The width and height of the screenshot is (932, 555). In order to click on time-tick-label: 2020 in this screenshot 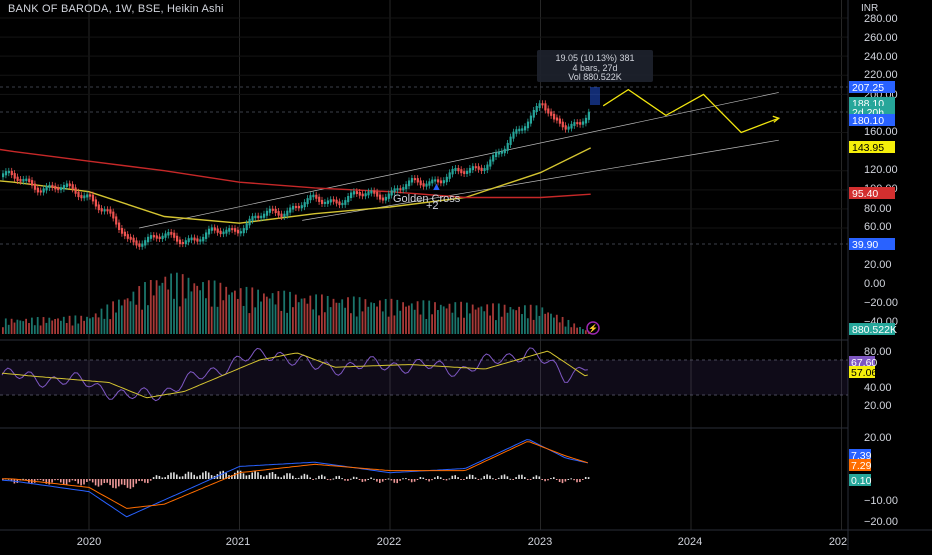, I will do `click(89, 542)`.